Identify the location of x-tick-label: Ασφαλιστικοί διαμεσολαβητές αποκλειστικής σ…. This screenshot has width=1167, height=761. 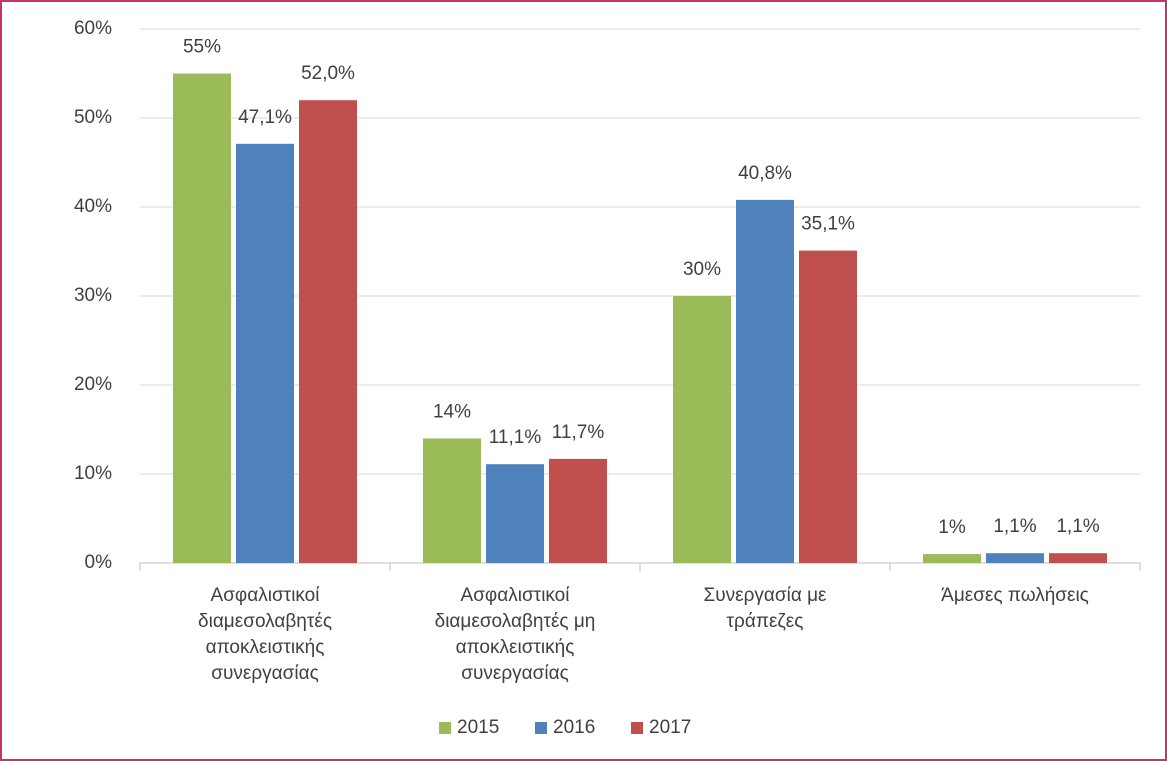
(265, 634).